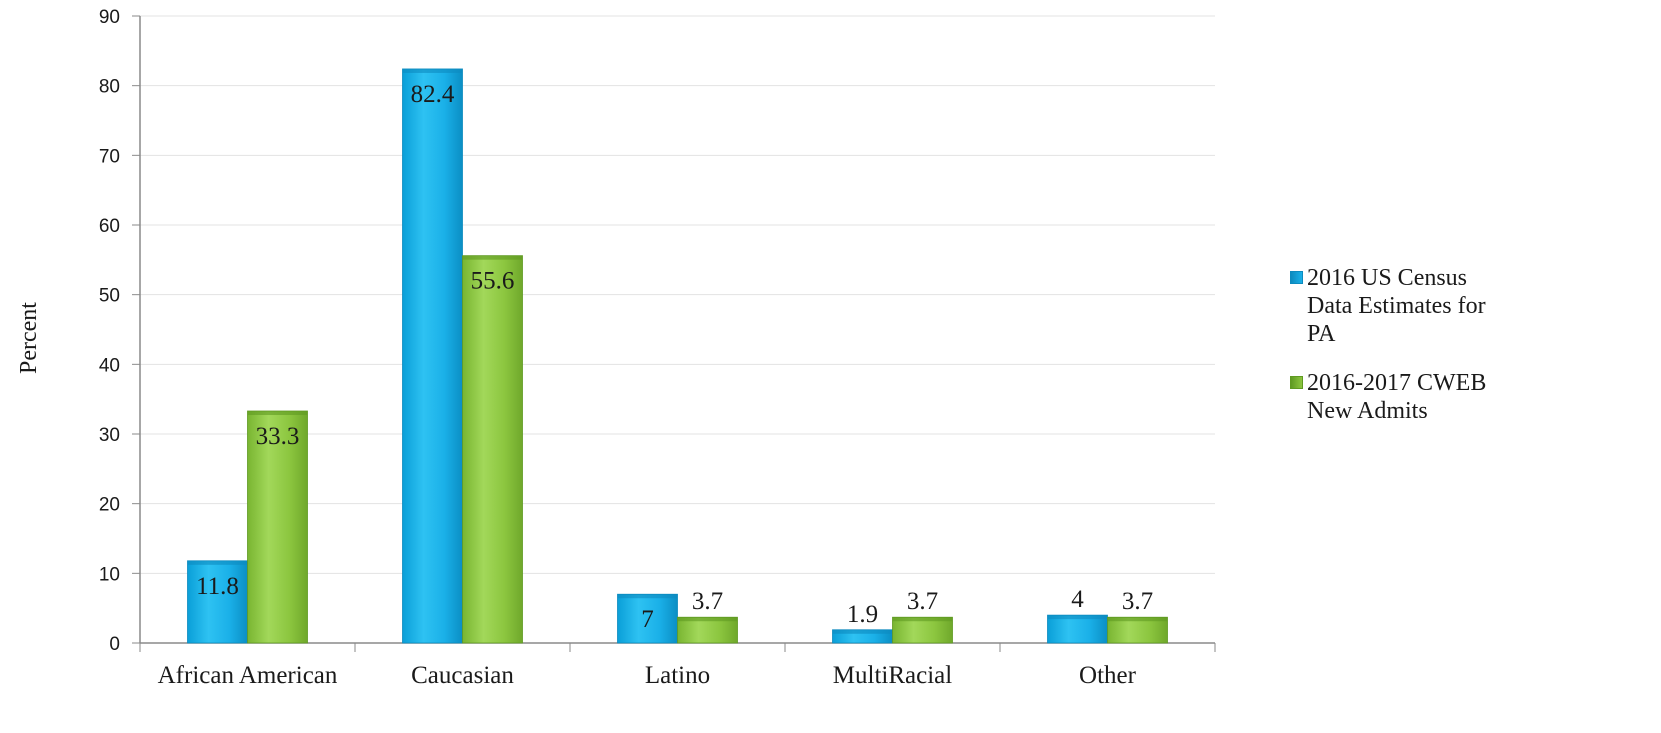 The image size is (1661, 733). Describe the element at coordinates (29, 338) in the screenshot. I see `y-axis-title: Percent` at that location.